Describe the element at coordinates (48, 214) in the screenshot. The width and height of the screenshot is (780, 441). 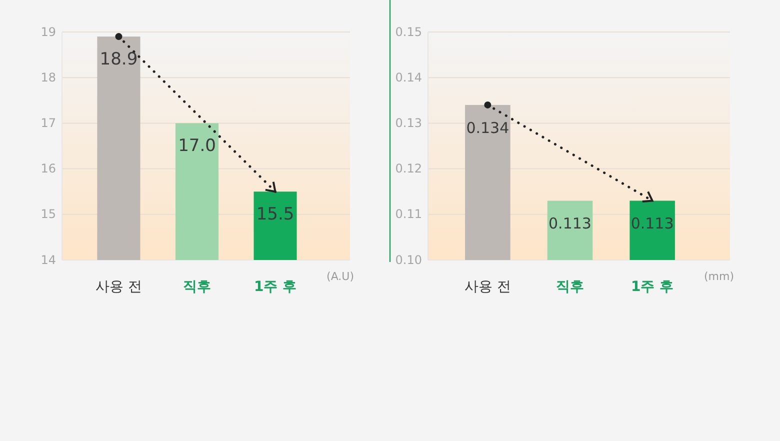
I see `y-tick-label: 15` at that location.